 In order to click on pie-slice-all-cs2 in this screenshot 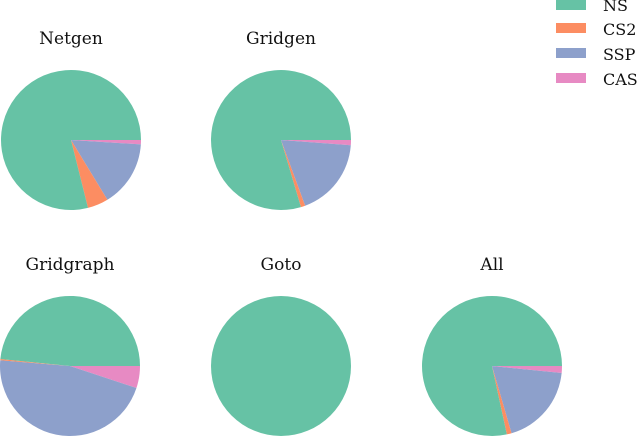, I will do `click(502, 400)`.